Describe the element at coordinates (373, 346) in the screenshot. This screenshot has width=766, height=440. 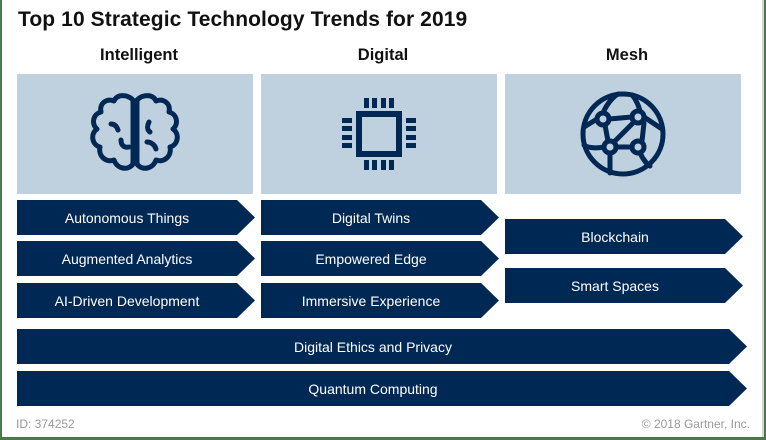
I see `trend-label: Digital Ethics and Privacy` at that location.